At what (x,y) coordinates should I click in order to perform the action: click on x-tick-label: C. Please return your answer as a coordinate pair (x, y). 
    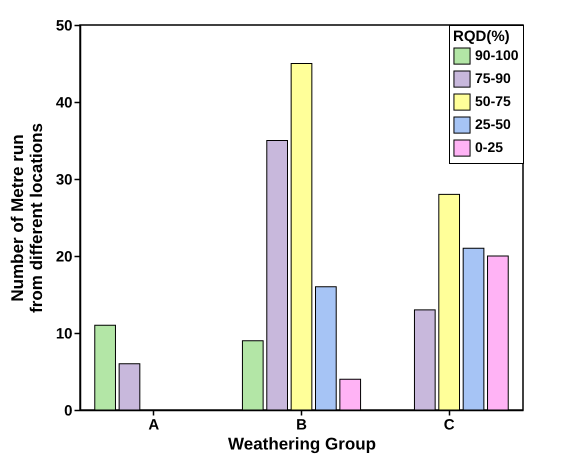
    Looking at the image, I should click on (449, 425).